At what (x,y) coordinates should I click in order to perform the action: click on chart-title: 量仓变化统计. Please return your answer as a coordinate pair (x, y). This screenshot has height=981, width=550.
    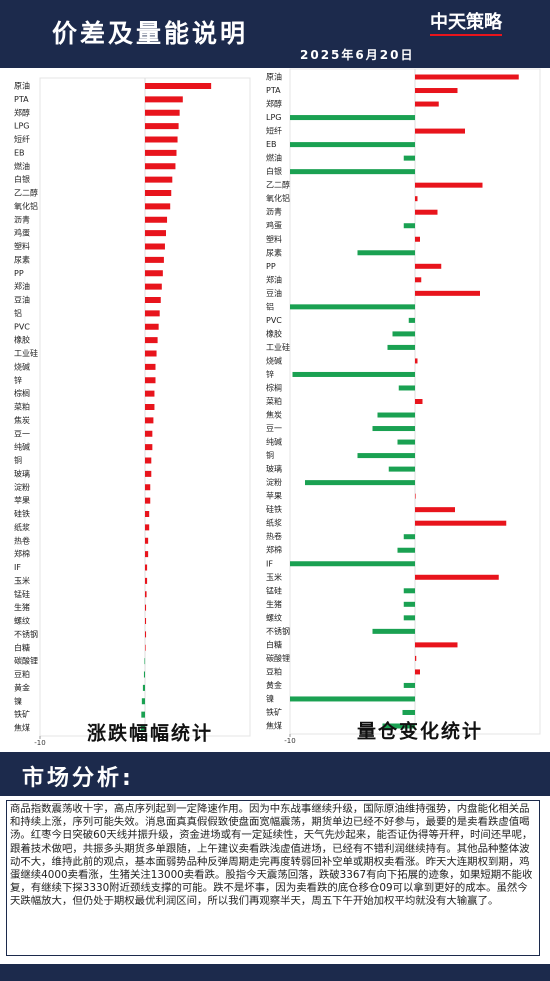
    Looking at the image, I should click on (420, 731).